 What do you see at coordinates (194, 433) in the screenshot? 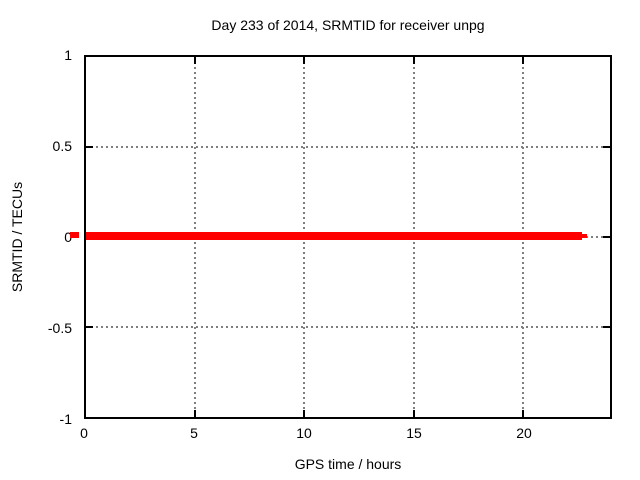
I see `x-tick-label-5: 5` at bounding box center [194, 433].